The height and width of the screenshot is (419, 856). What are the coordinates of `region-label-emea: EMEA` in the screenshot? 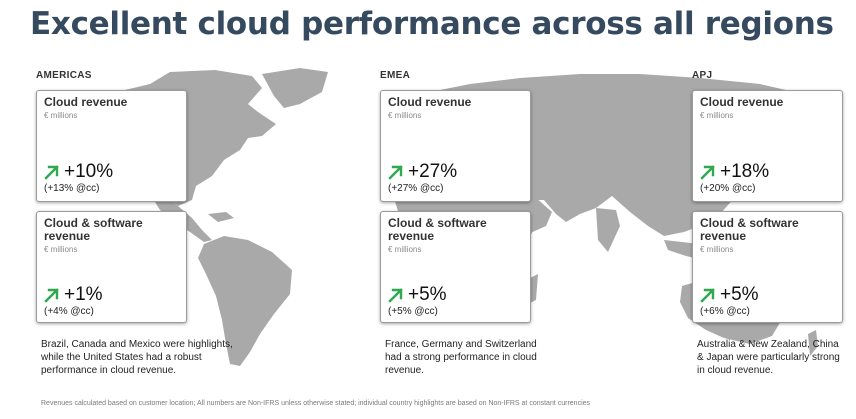 It's located at (395, 75).